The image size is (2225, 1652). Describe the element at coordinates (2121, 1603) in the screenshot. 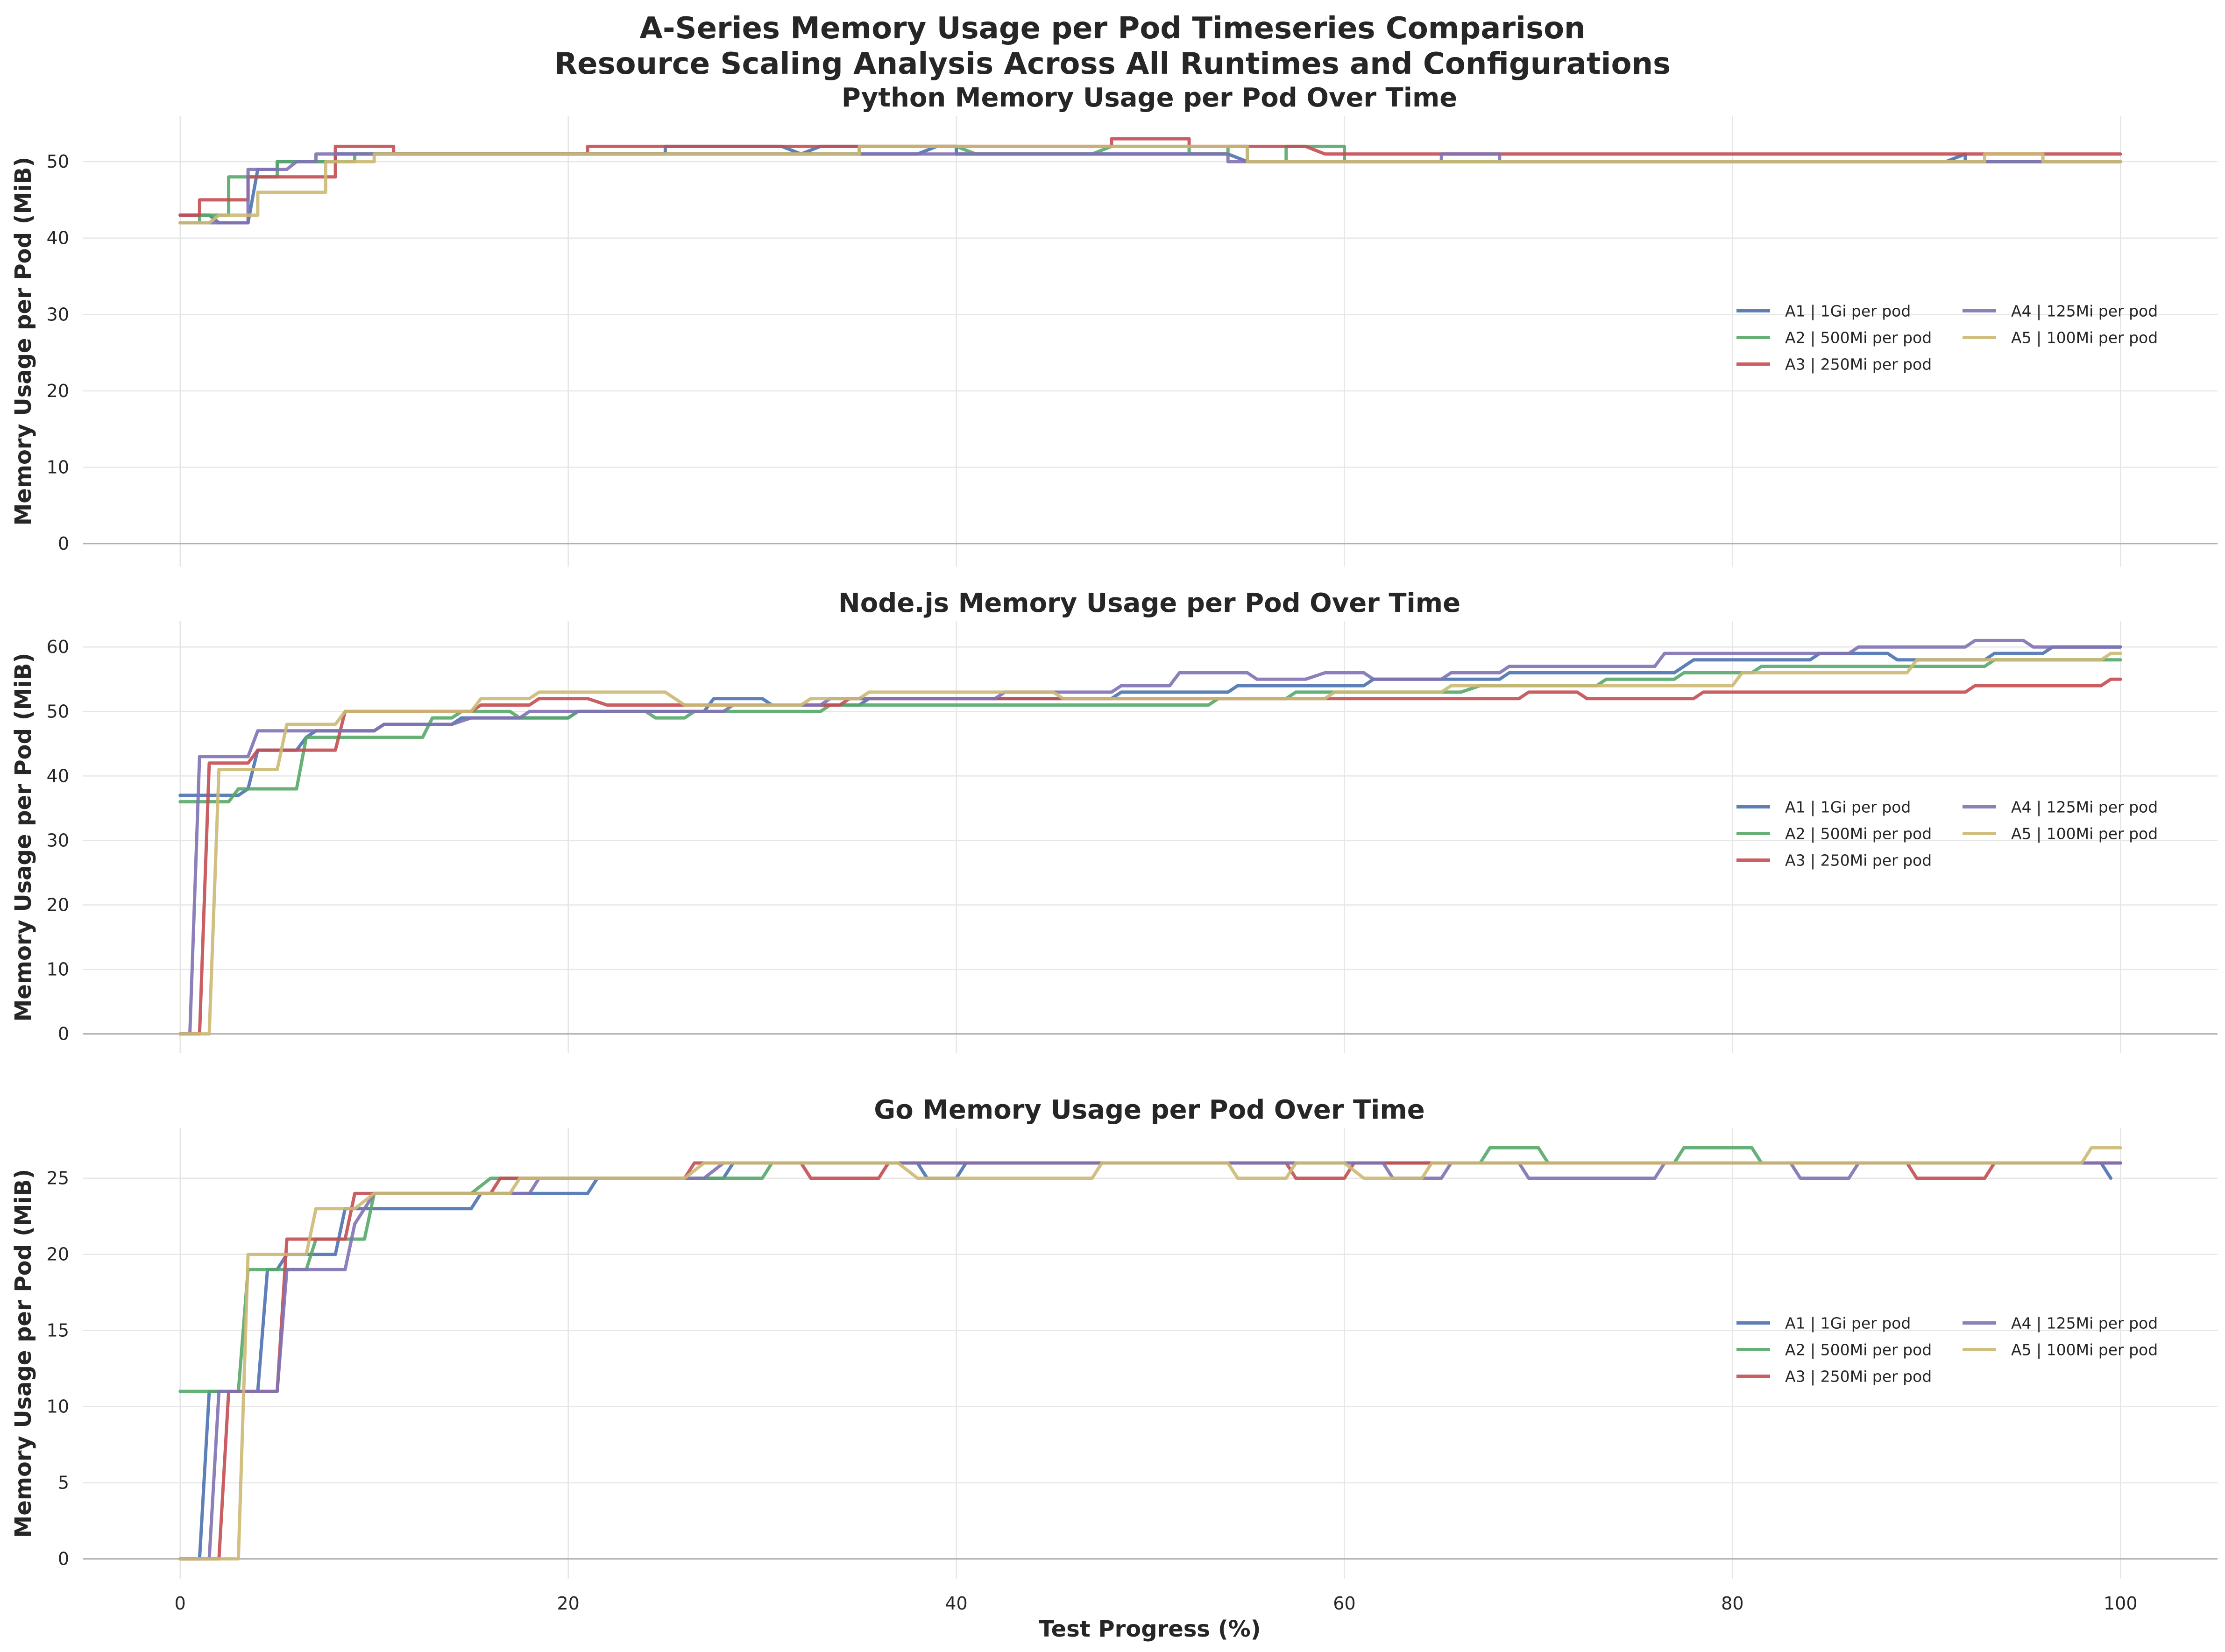

I see `x-tick-label: 100` at that location.